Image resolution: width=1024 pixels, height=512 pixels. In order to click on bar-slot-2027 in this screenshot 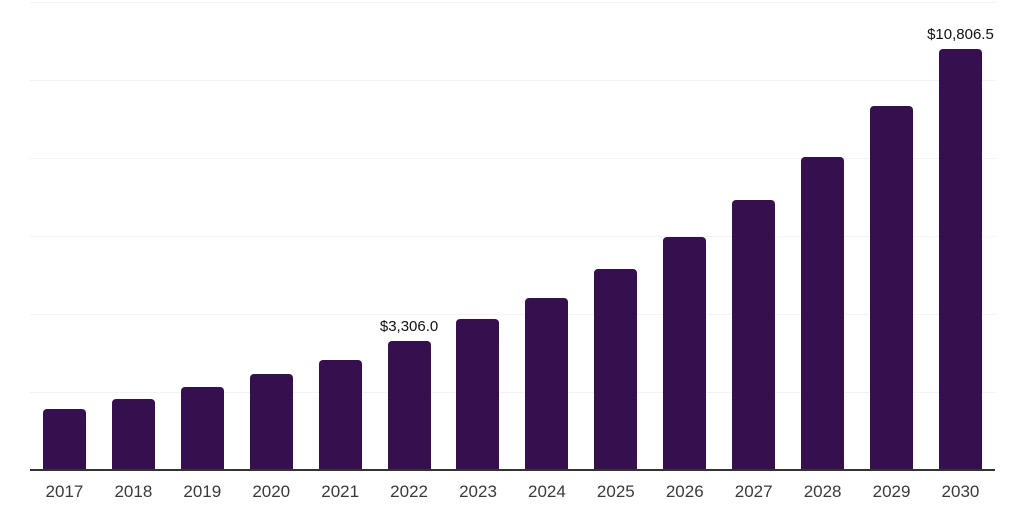, I will do `click(753, 236)`.